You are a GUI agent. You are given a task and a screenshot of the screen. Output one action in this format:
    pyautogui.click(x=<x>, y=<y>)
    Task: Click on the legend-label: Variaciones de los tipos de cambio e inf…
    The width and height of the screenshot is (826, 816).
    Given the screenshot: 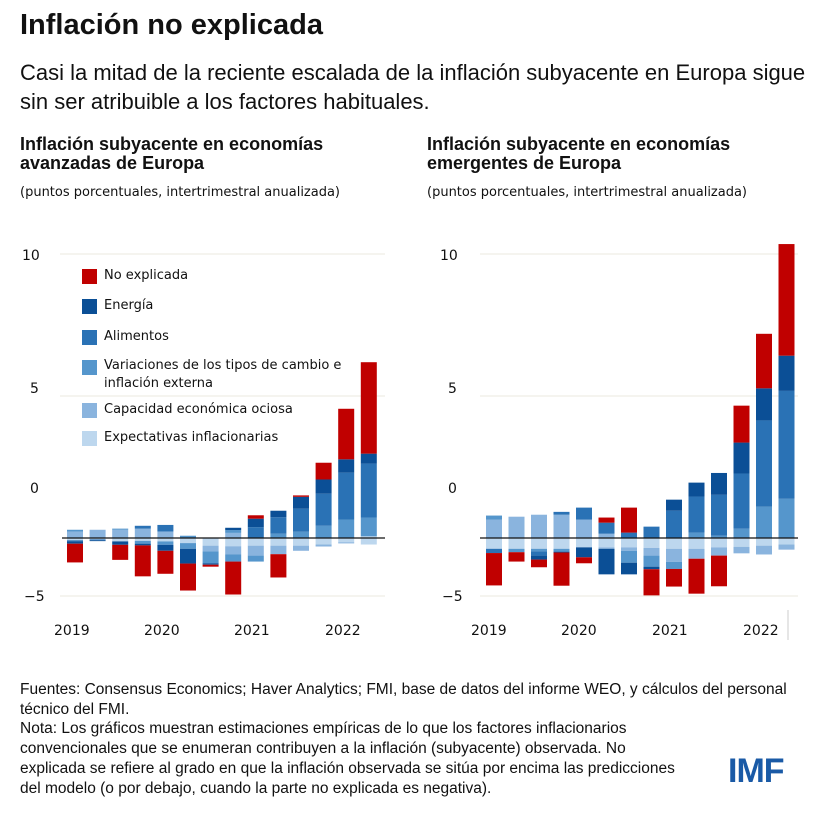 What is the action you would take?
    pyautogui.click(x=223, y=374)
    